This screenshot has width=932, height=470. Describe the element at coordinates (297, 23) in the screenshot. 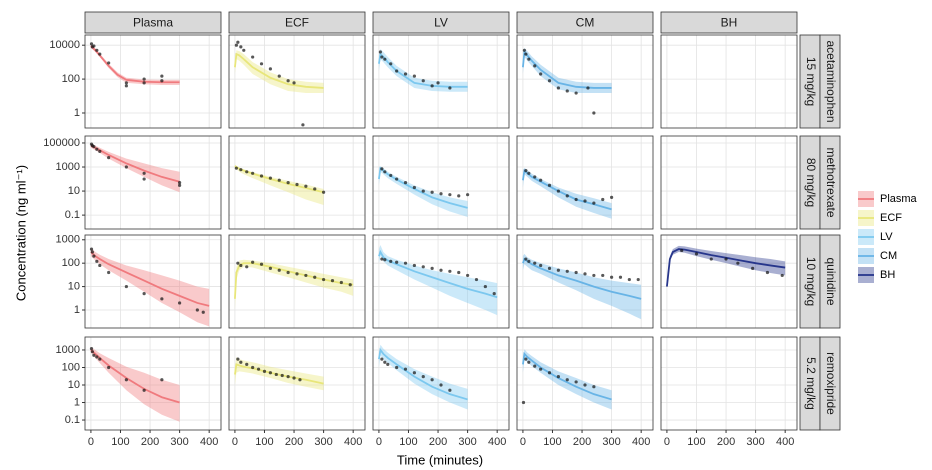

I see `strip-label: ECF` at that location.